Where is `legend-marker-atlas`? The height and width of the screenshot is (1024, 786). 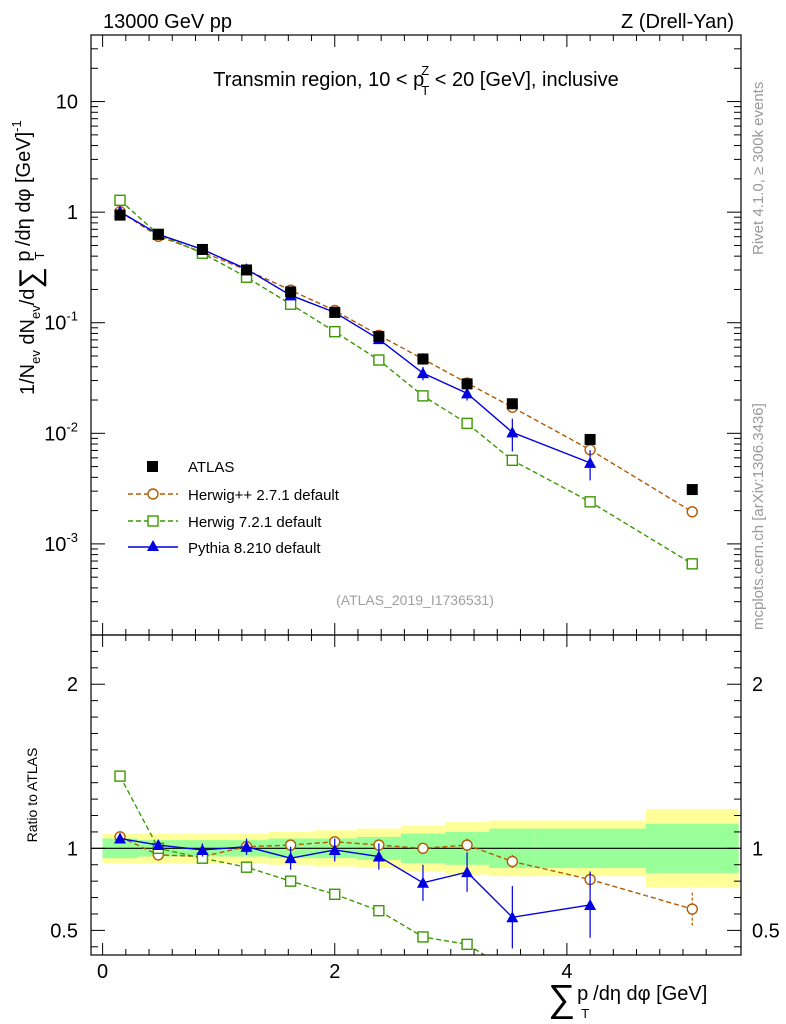
legend-marker-atlas is located at coordinates (152, 466).